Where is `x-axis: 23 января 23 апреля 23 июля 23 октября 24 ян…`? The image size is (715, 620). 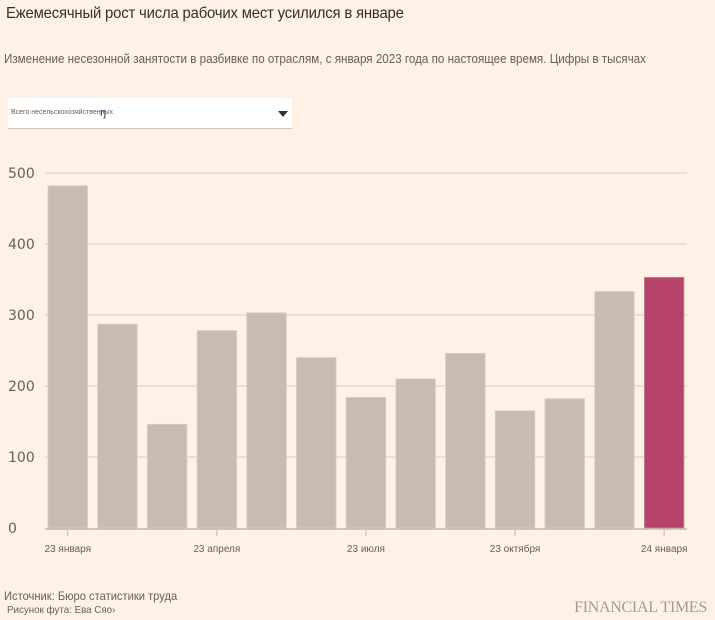
x-axis: 23 января 23 апреля 23 июля 23 октября 24 ян… is located at coordinates (366, 541).